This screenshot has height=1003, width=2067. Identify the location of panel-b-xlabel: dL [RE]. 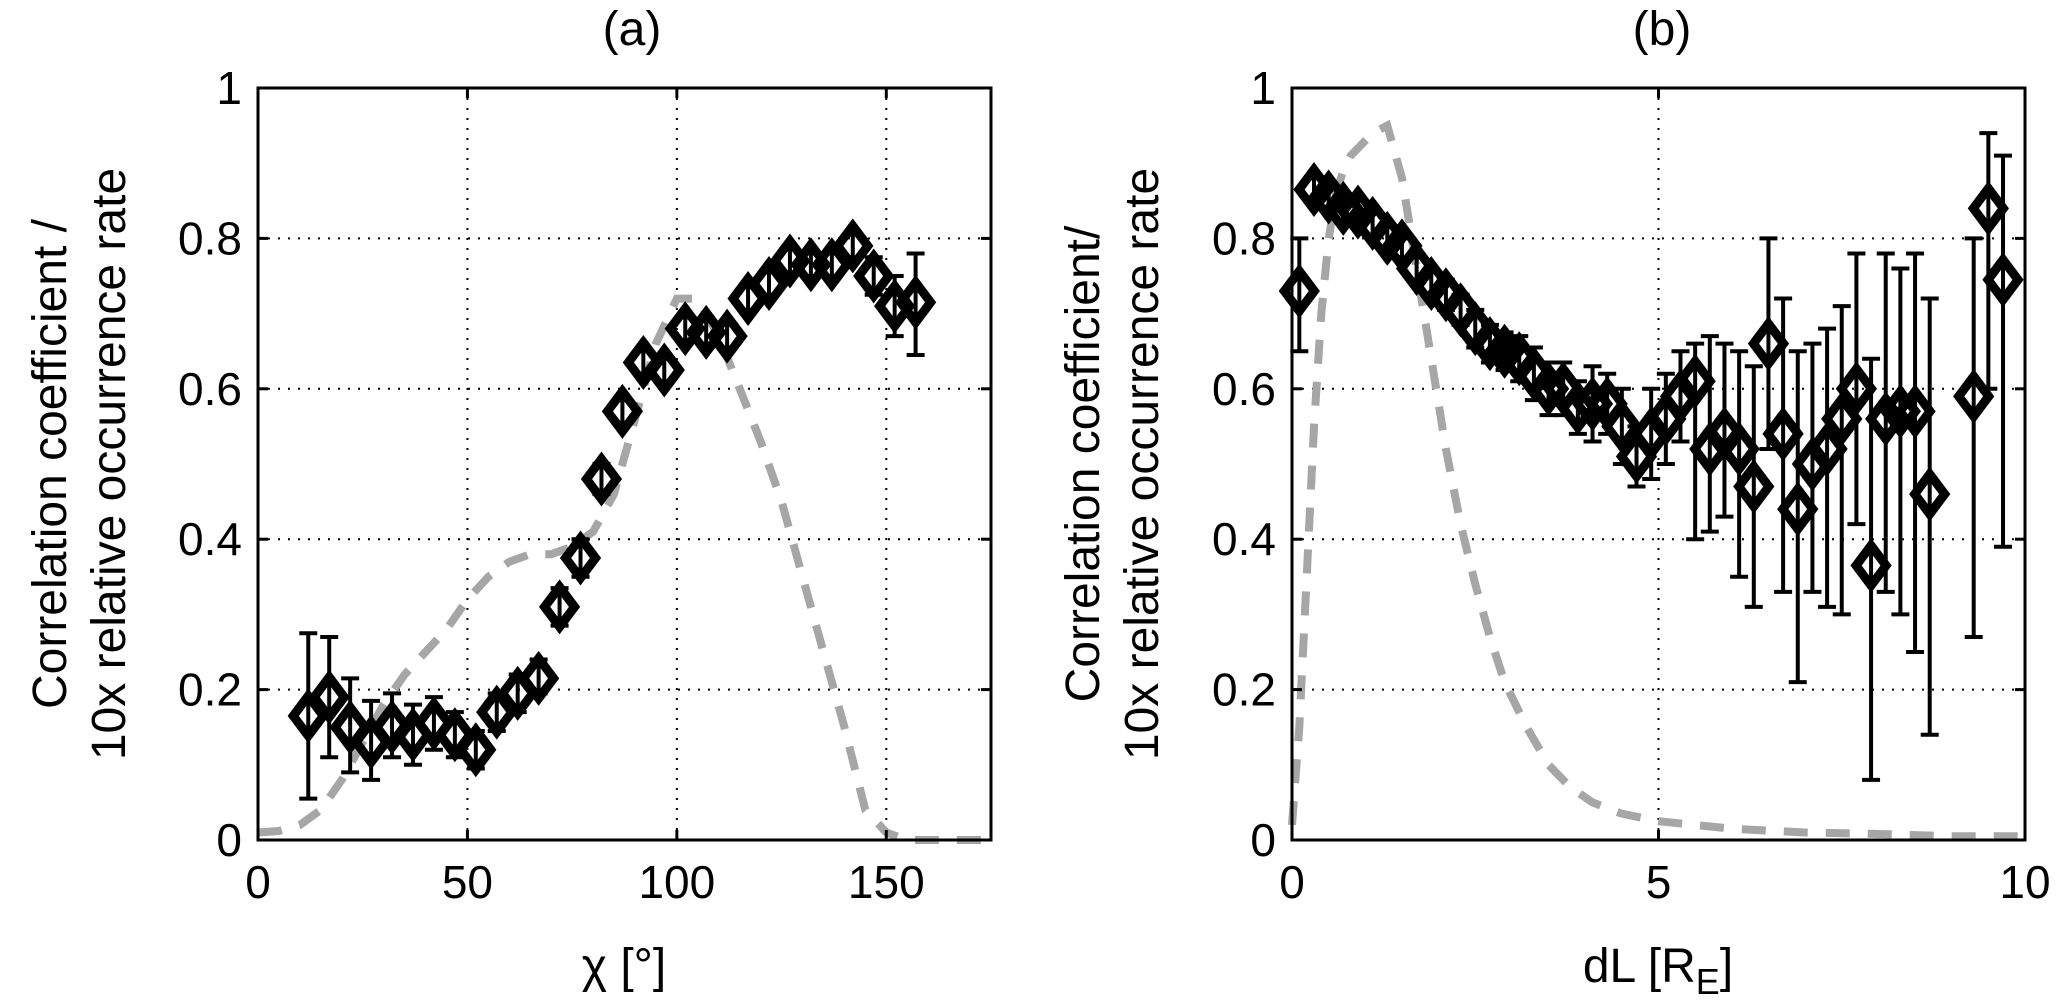
(1658, 971).